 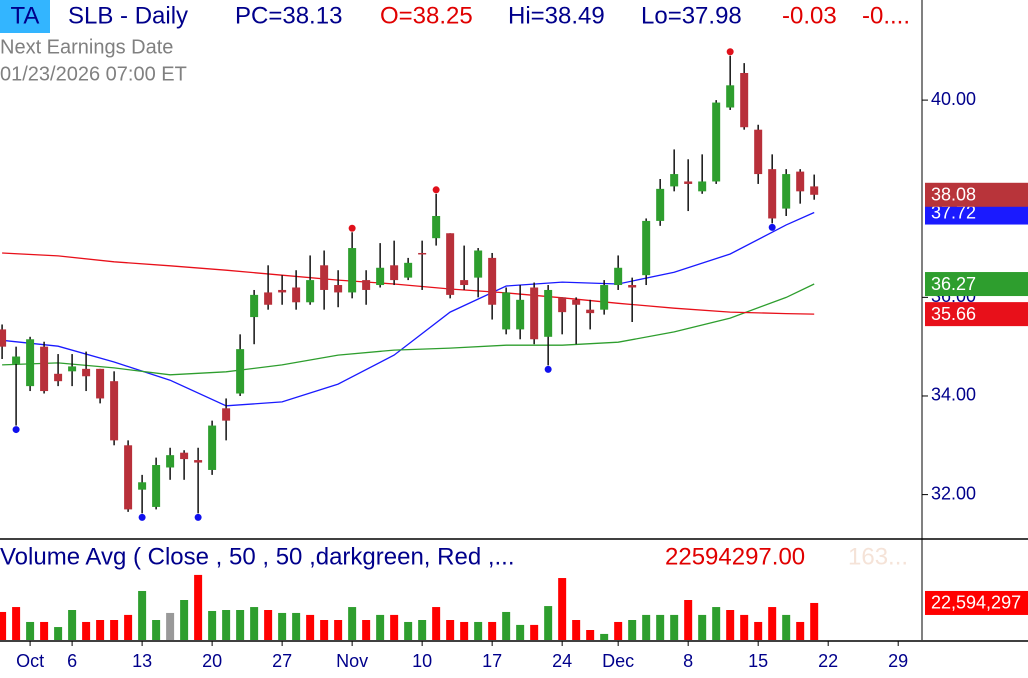 What do you see at coordinates (25, 15) in the screenshot?
I see `logo: TA` at bounding box center [25, 15].